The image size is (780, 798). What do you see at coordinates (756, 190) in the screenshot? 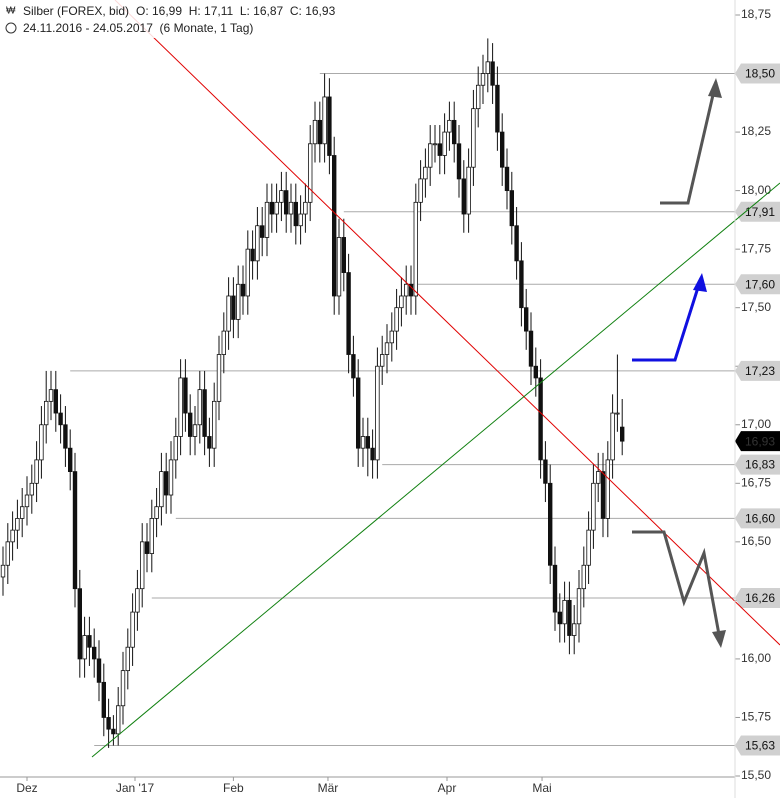
I see `y-tick-label: 18,00` at bounding box center [756, 190].